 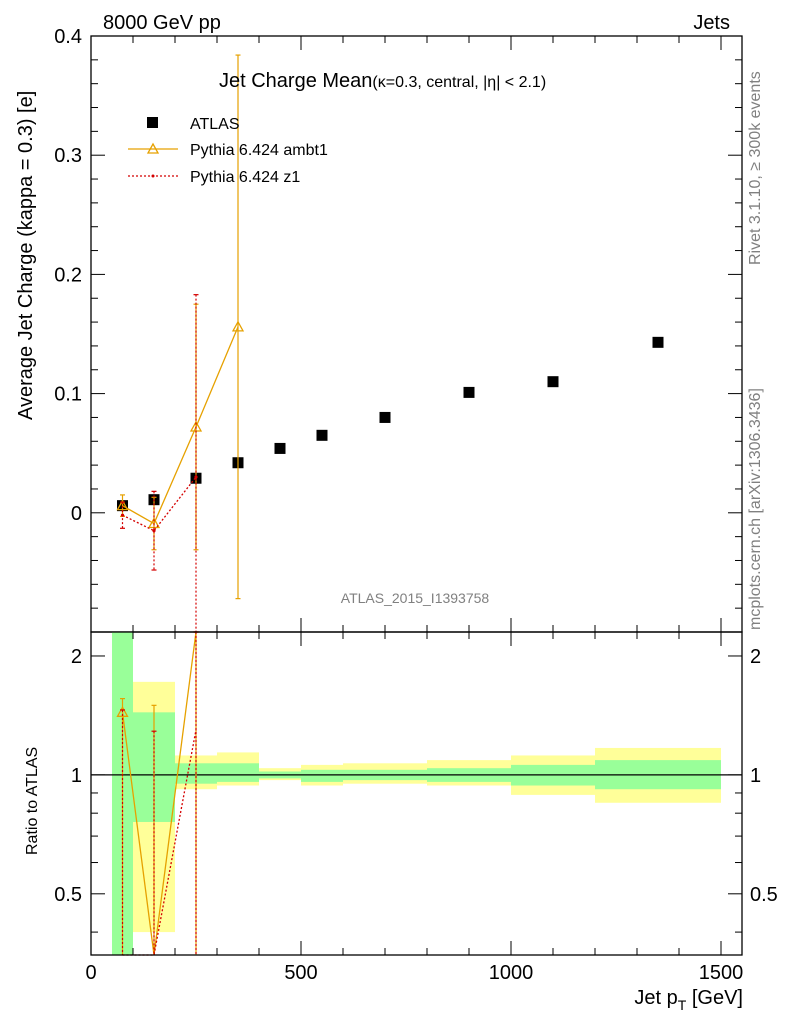 I want to click on ratio-tick-label-right: 0.5, so click(x=764, y=895).